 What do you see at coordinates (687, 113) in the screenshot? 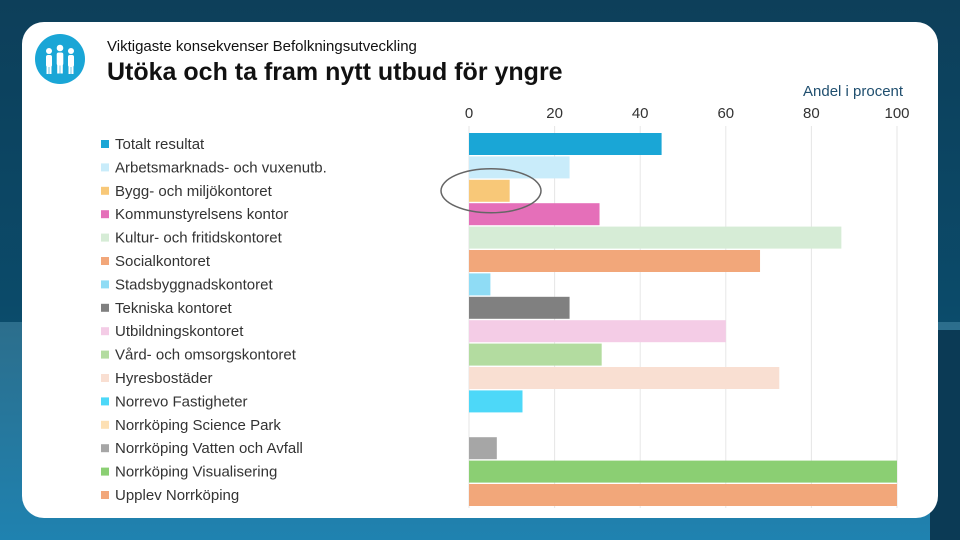
I see `x-axis-ticks: 0 20 40 60 80 100` at bounding box center [687, 113].